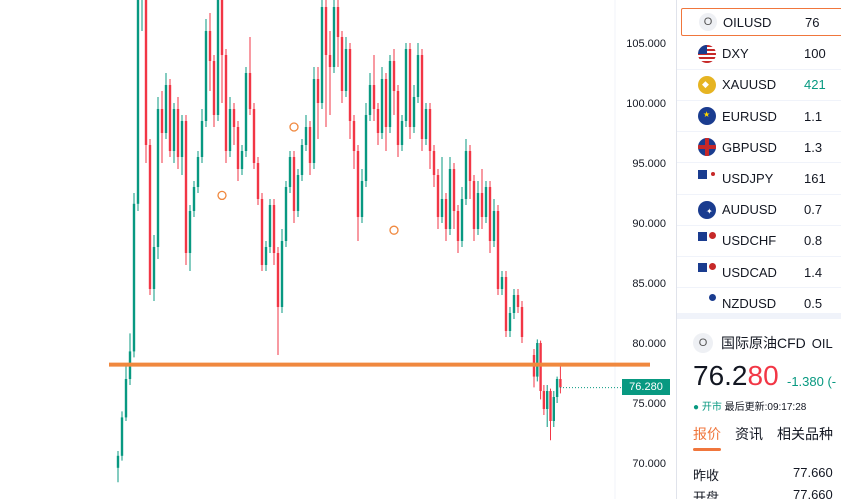  What do you see at coordinates (707, 271) in the screenshot?
I see `us-ca-flag-icon` at bounding box center [707, 271].